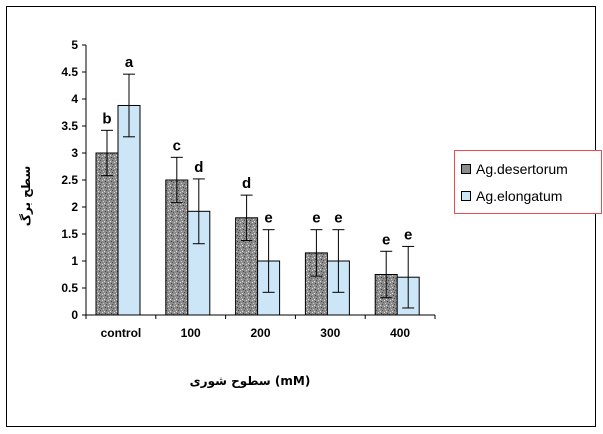 This screenshot has height=434, width=603. I want to click on x-tick-label: control, so click(121, 333).